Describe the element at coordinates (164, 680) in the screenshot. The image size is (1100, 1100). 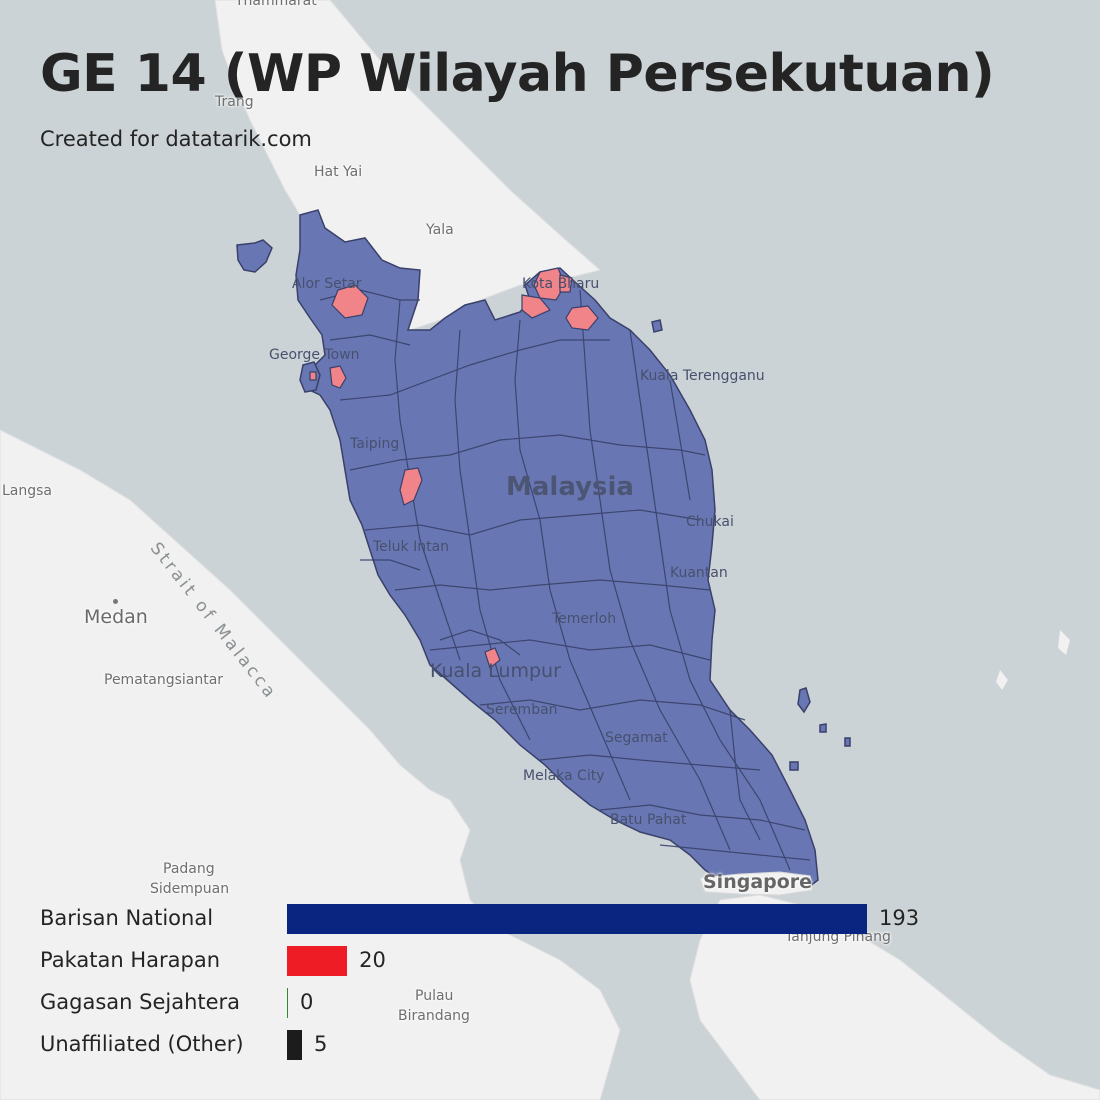
I see `map-label-pematangsiantar: Pematangsiantar` at that location.